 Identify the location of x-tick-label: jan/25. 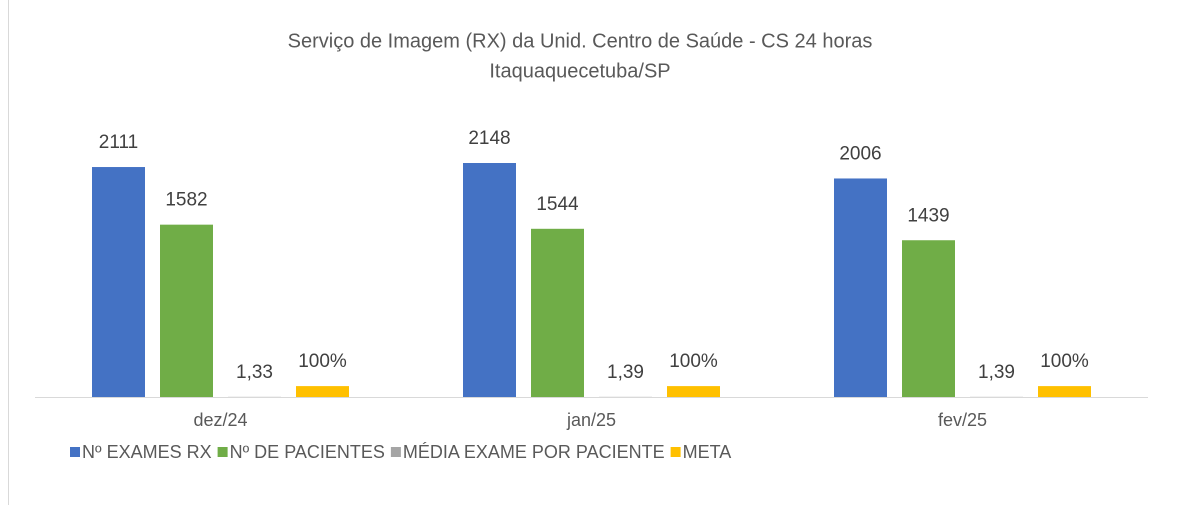
(591, 420).